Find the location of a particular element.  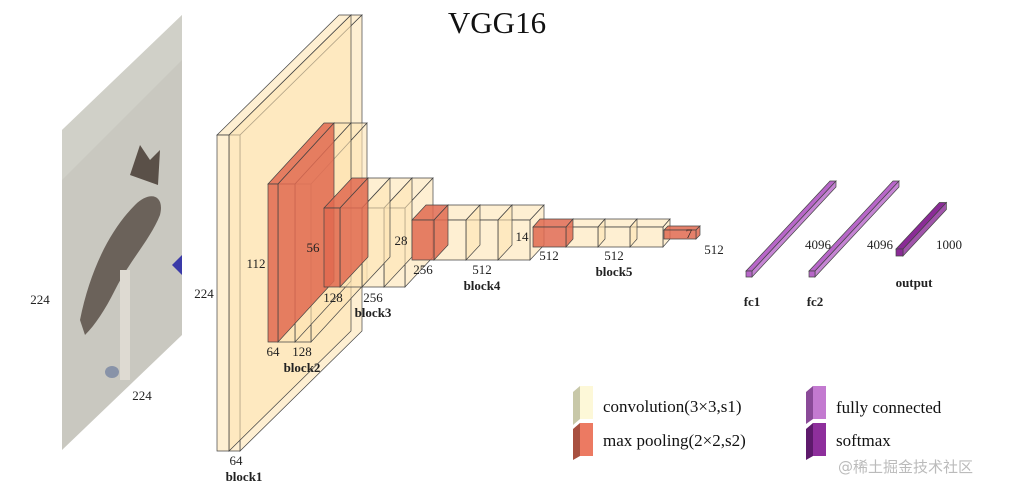

fc1-bar-front is located at coordinates (749, 274).